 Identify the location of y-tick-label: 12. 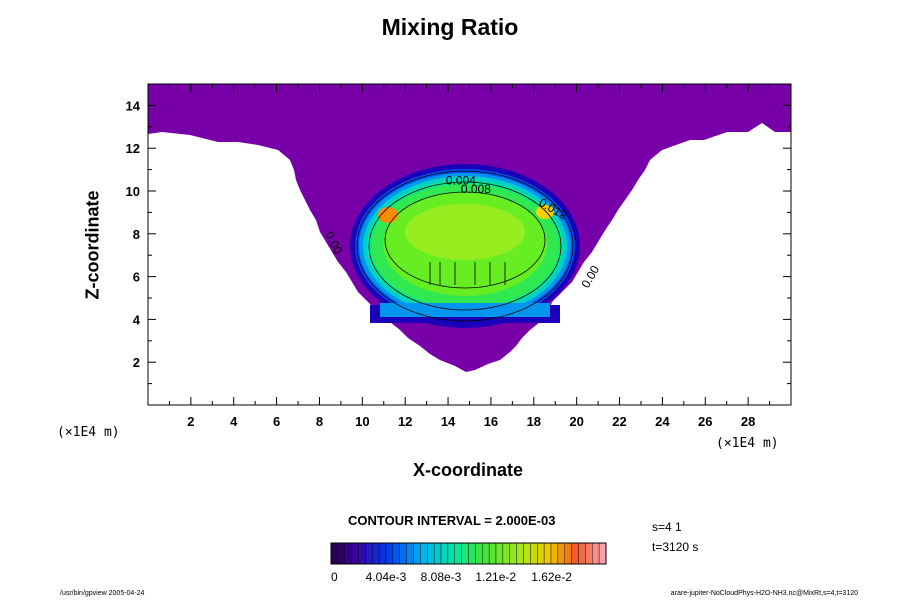
(133, 148).